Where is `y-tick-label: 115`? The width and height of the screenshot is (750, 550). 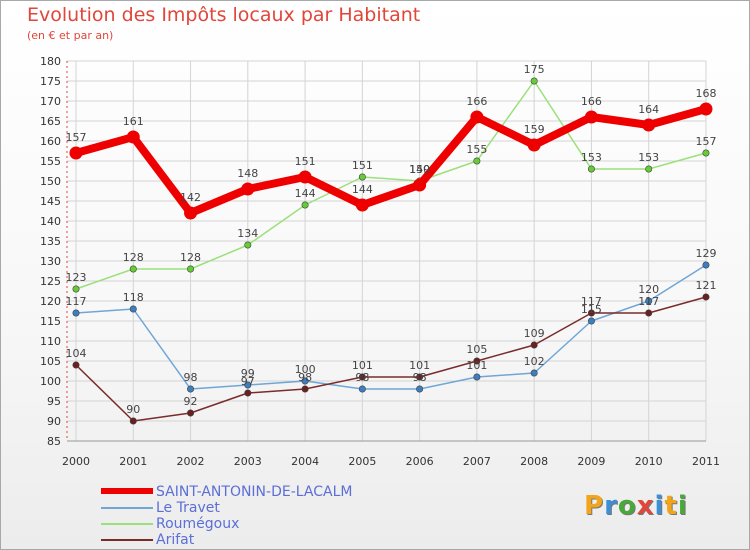 y-tick-label: 115 is located at coordinates (50, 321).